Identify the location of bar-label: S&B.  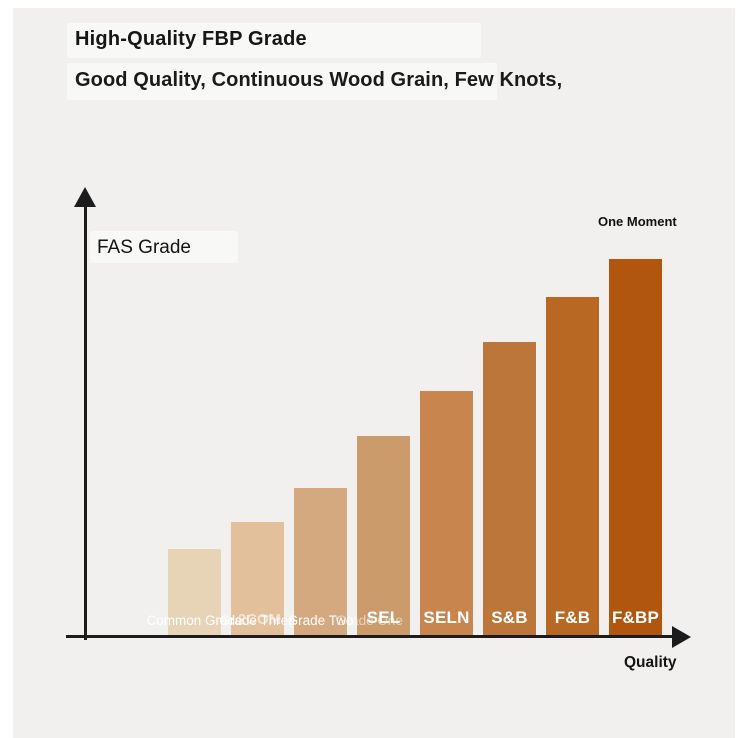
(509, 617).